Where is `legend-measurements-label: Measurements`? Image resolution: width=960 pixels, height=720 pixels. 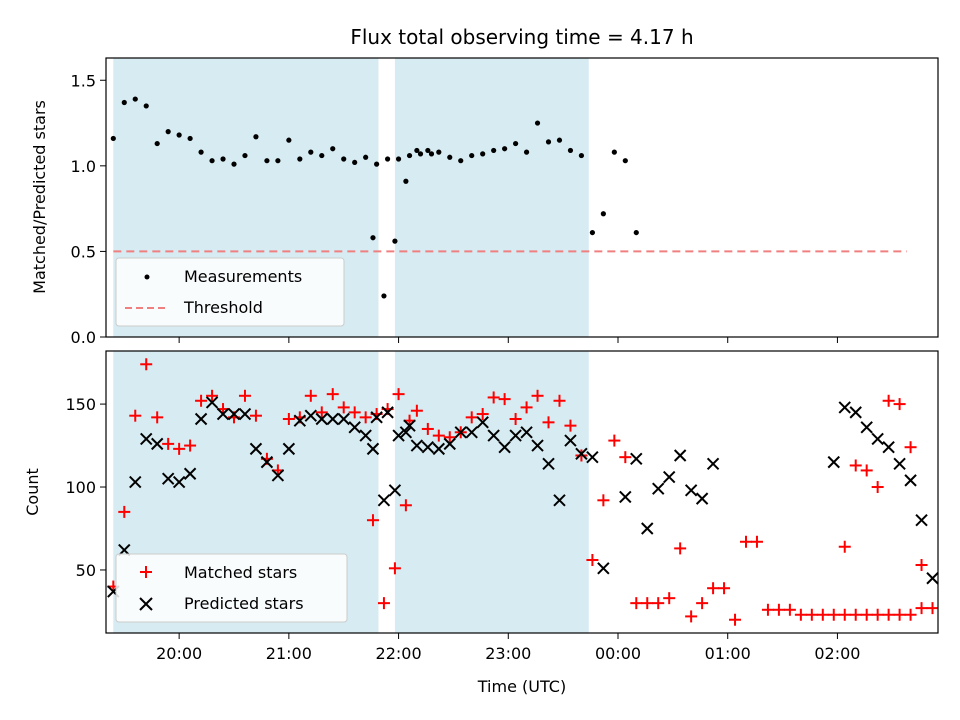
legend-measurements-label: Measurements is located at coordinates (243, 276).